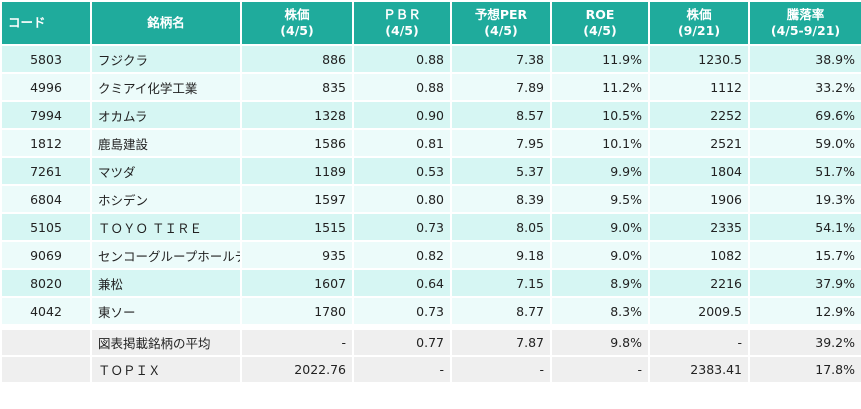  I want to click on header-cell: 銘柄名, so click(166, 23).